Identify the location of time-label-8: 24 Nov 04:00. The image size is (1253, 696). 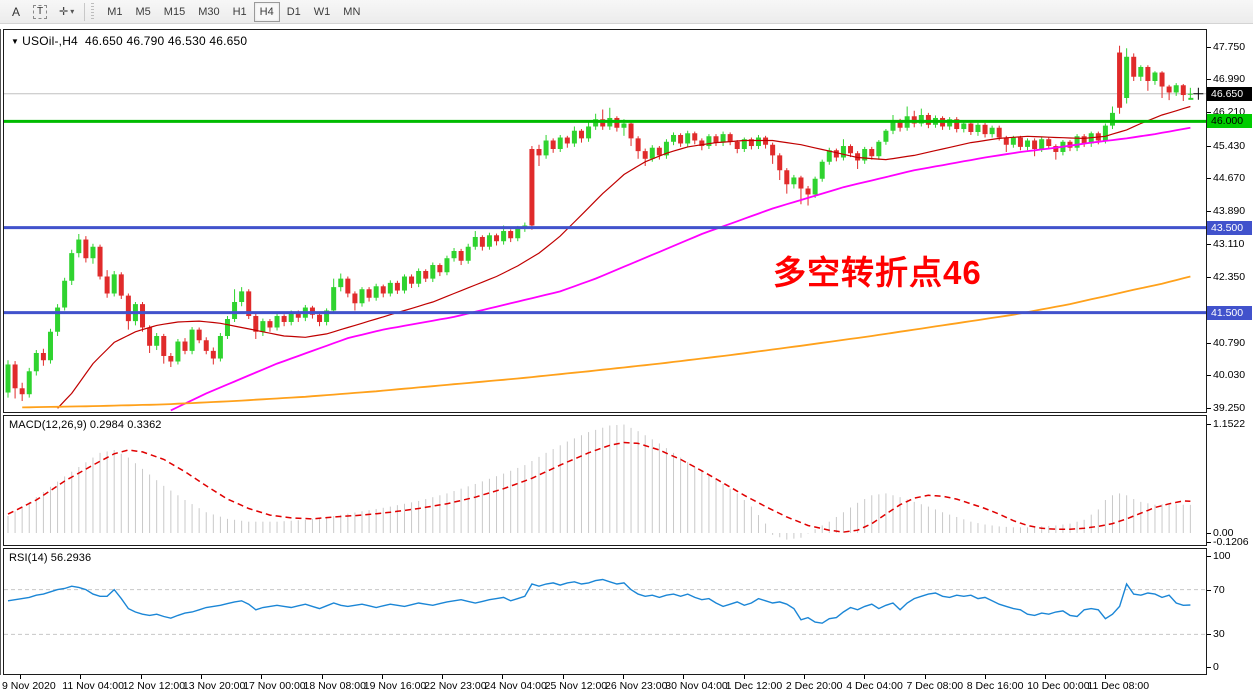
(515, 686).